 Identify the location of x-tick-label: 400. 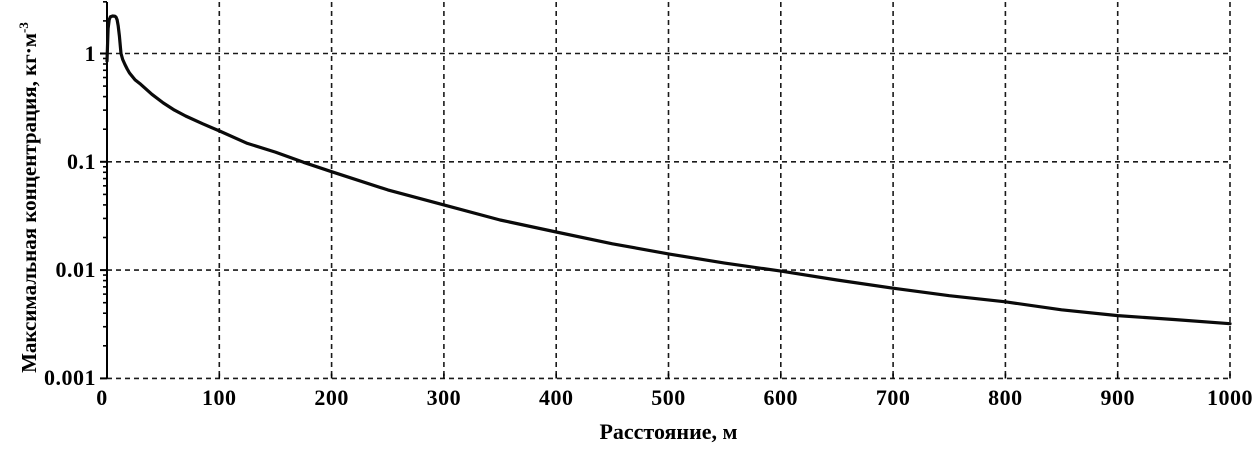
(556, 397).